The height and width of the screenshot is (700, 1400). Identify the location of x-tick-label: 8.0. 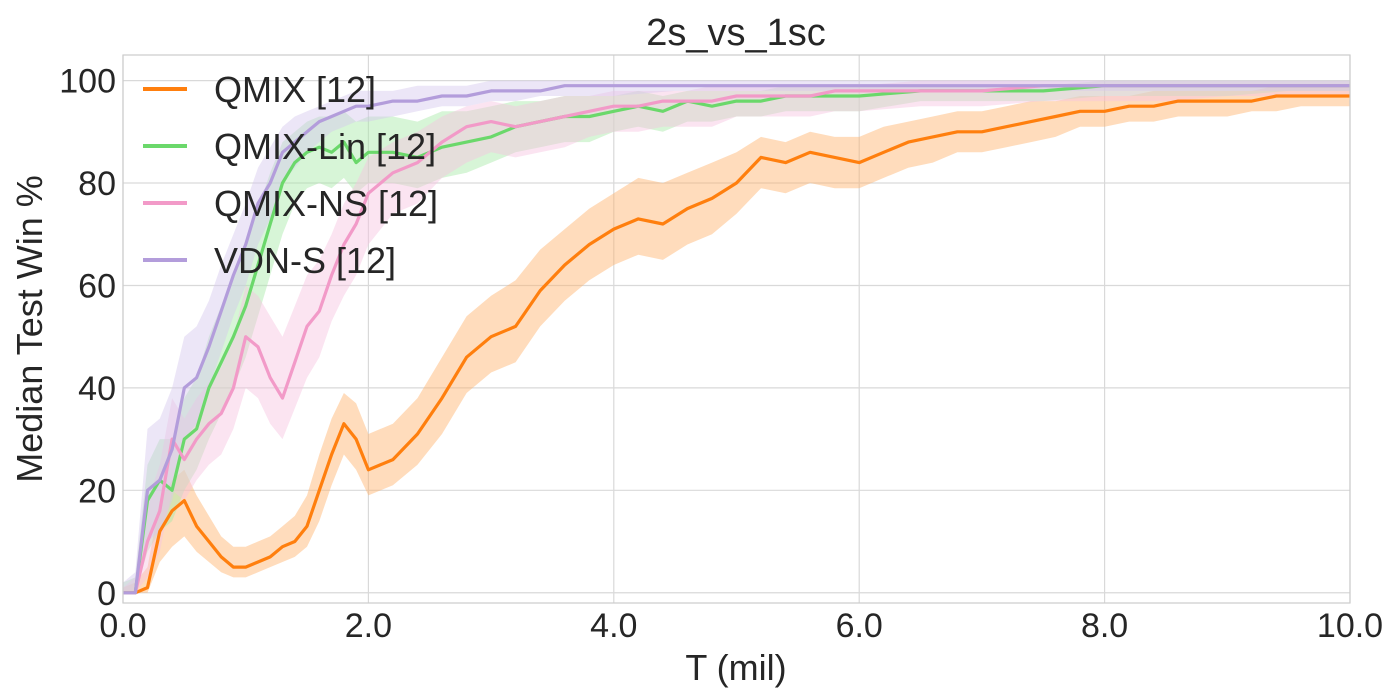
(1104, 626).